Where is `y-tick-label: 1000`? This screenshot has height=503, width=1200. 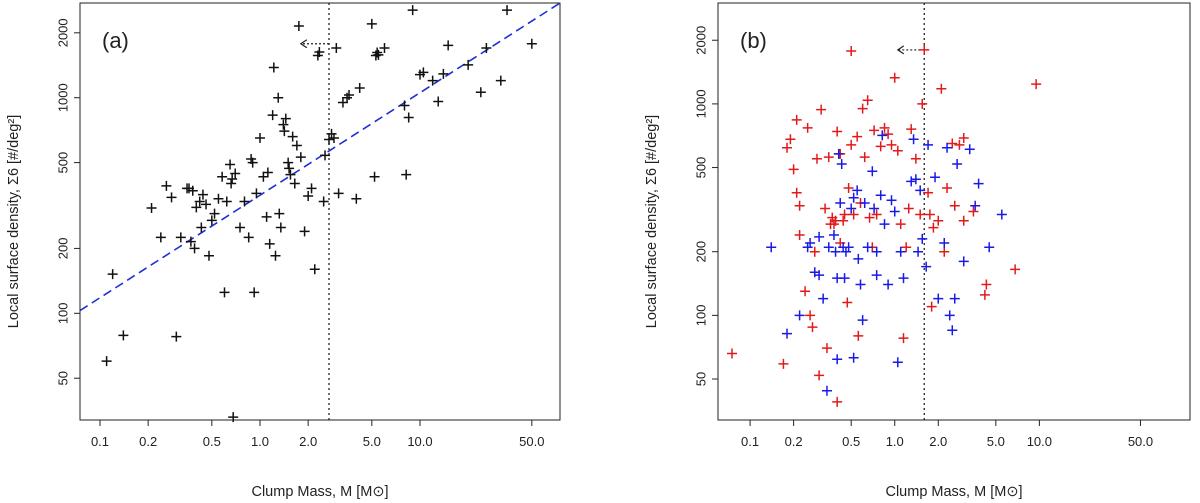
y-tick-label: 1000 is located at coordinates (62, 97).